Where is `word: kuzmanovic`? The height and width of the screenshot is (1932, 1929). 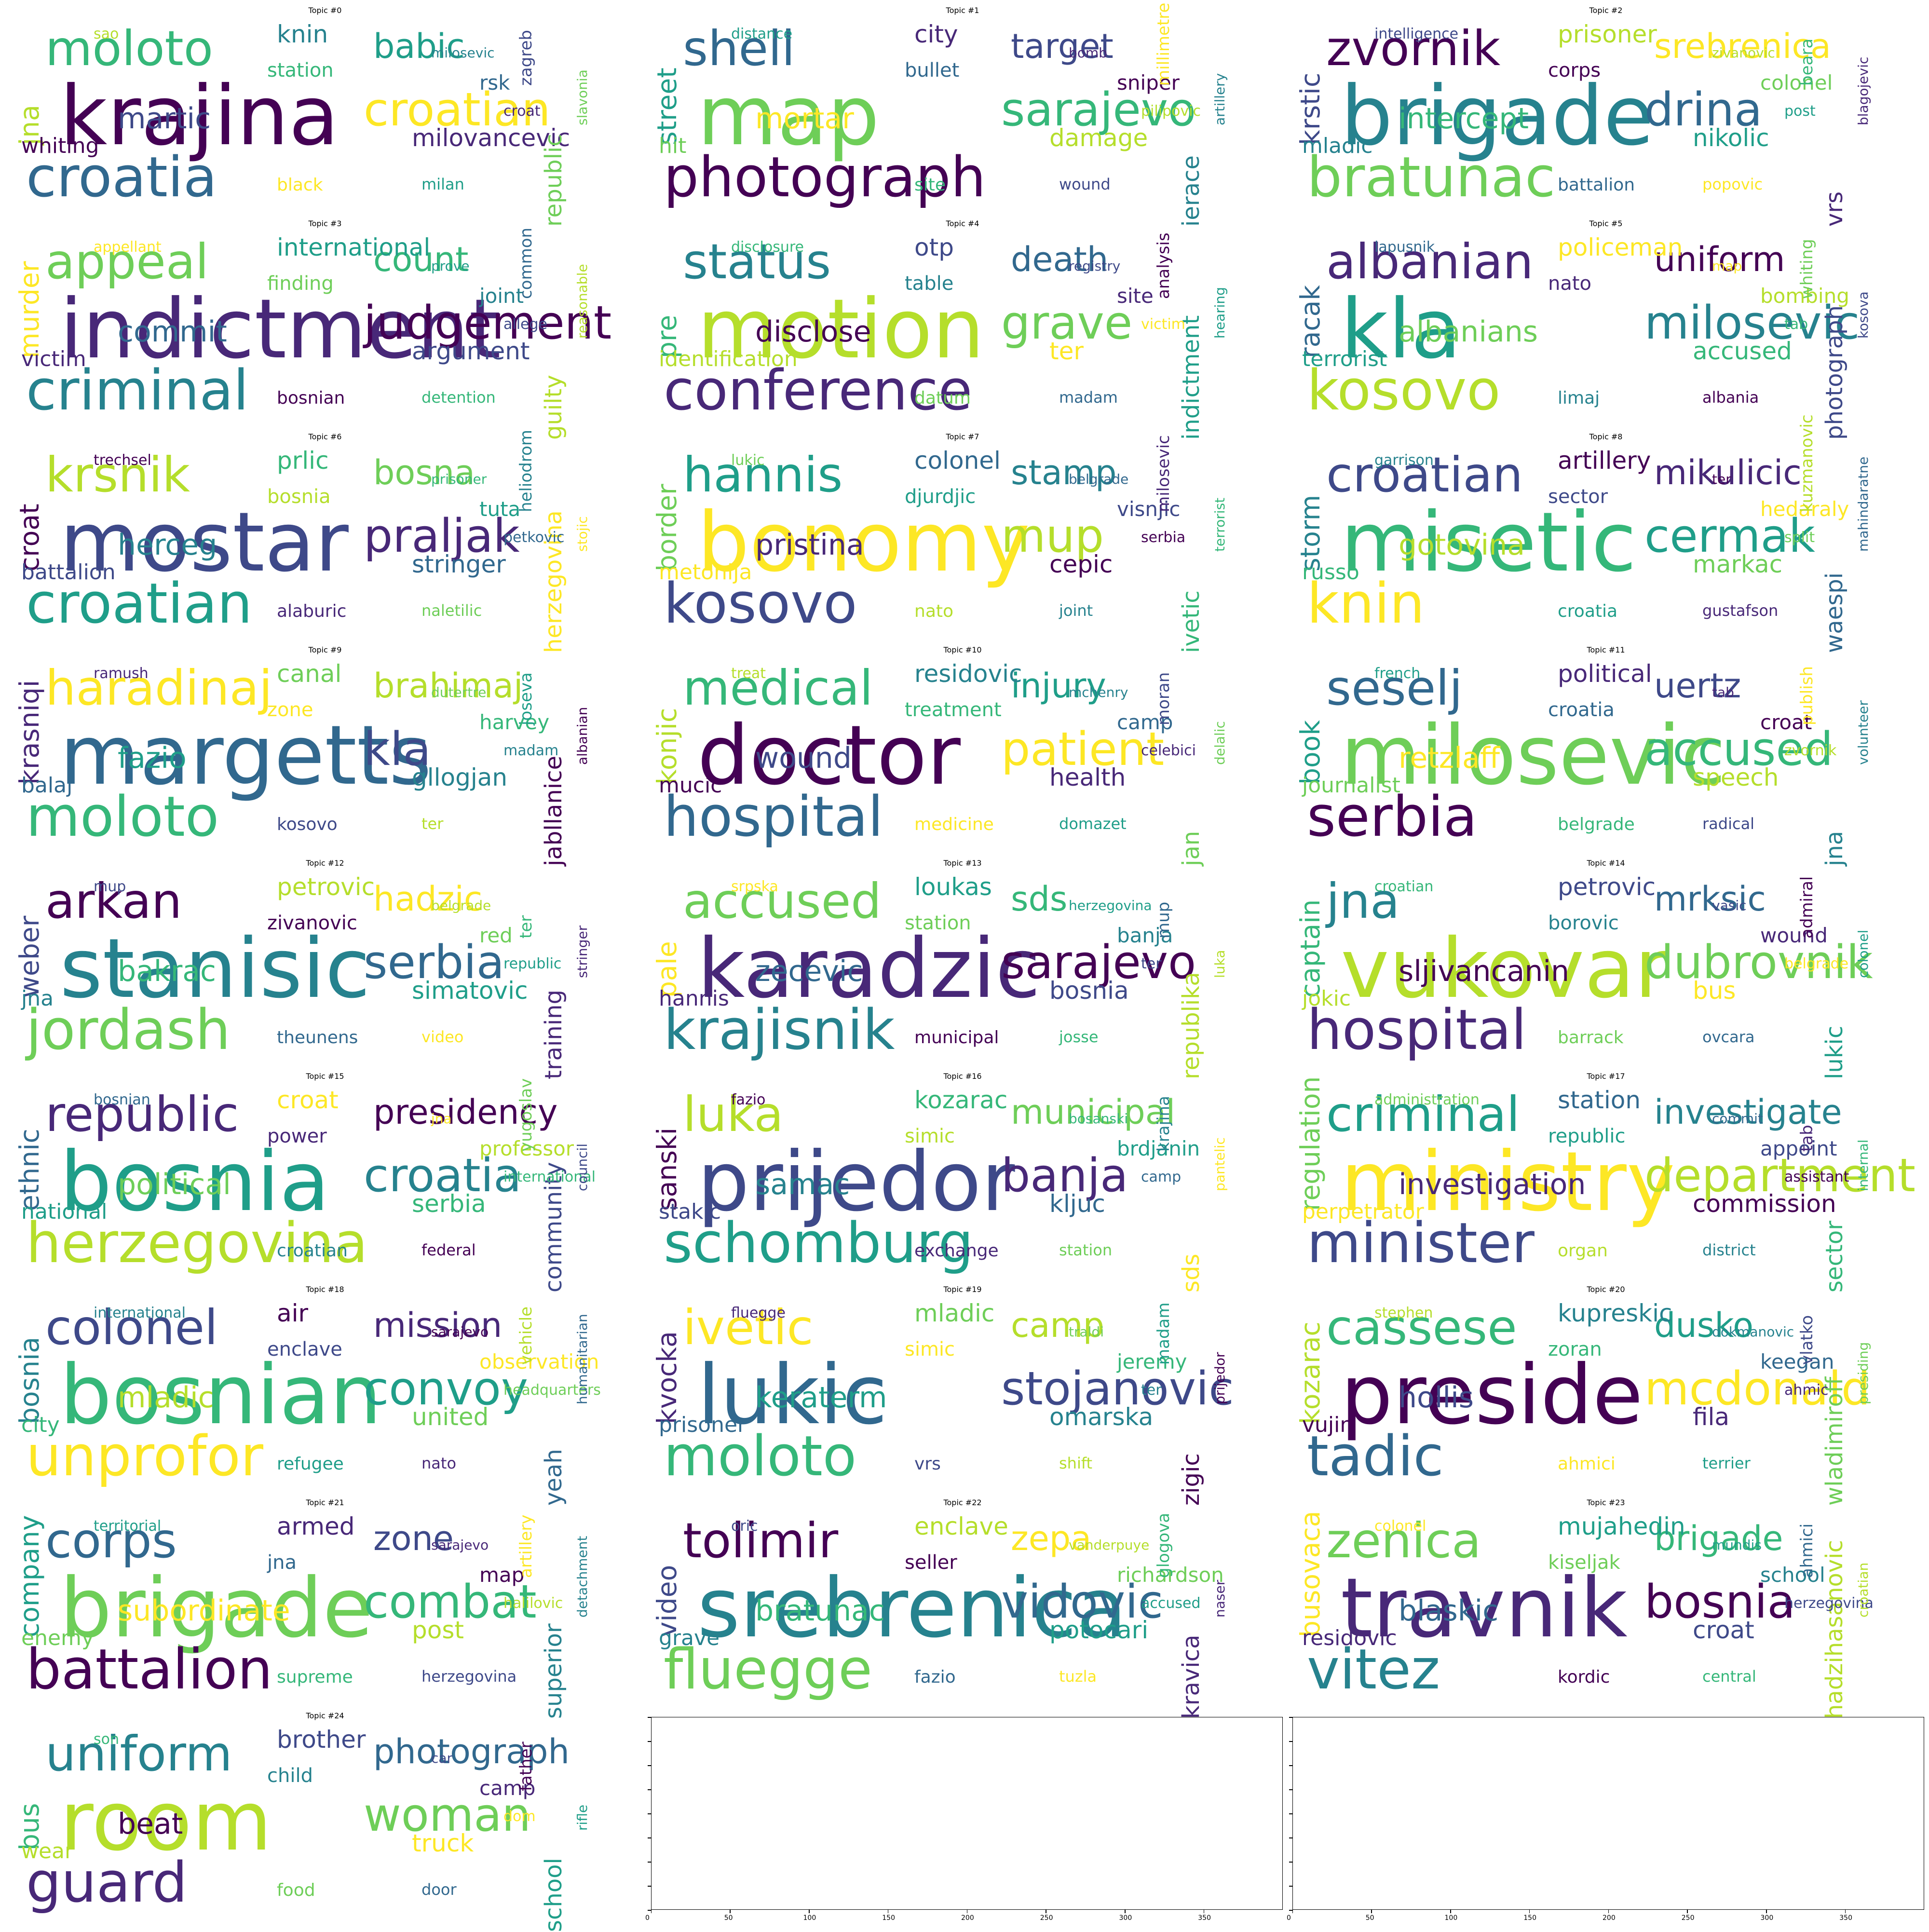 word: kuzmanovic is located at coordinates (1807, 463).